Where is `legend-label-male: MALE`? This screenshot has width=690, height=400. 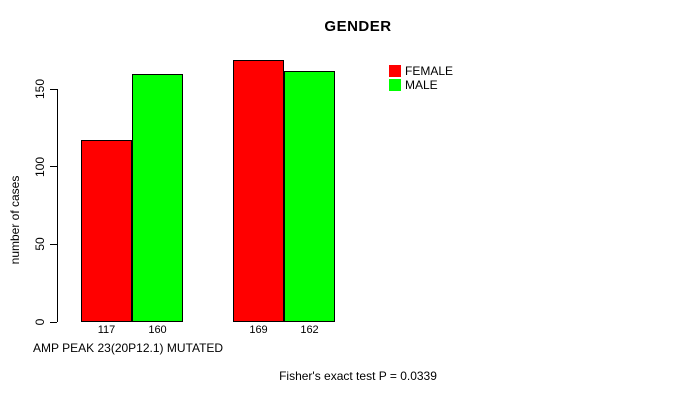
legend-label-male: MALE is located at coordinates (421, 85).